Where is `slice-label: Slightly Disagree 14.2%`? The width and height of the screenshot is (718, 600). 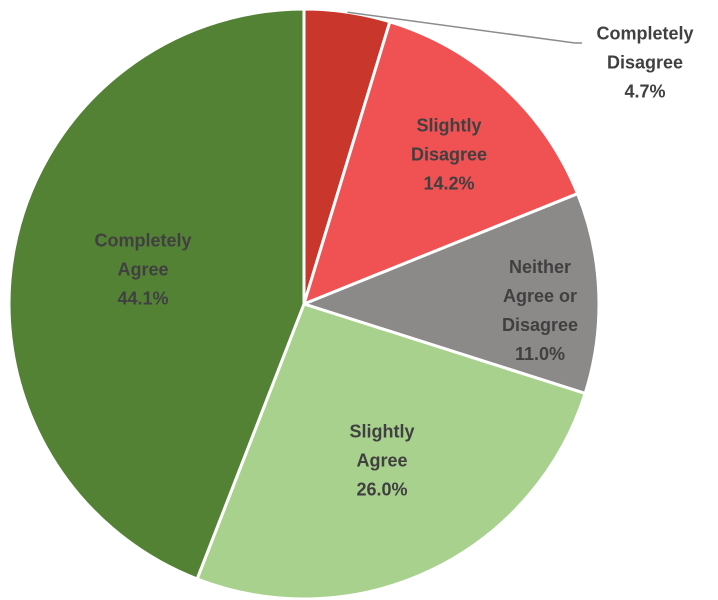
slice-label: Slightly Disagree 14.2% is located at coordinates (449, 155).